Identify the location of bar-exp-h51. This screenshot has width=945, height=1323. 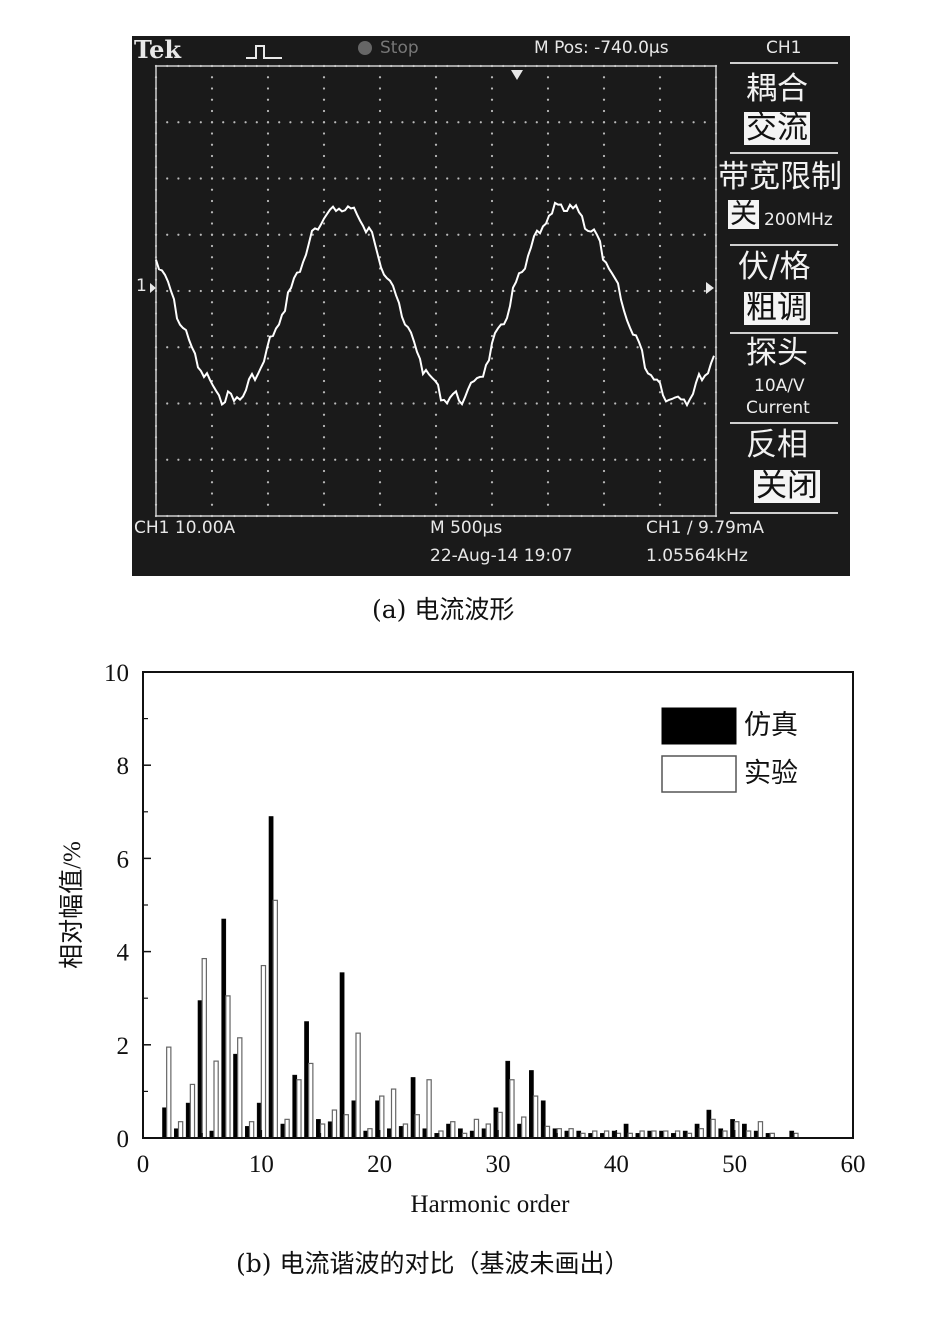
(748, 1134).